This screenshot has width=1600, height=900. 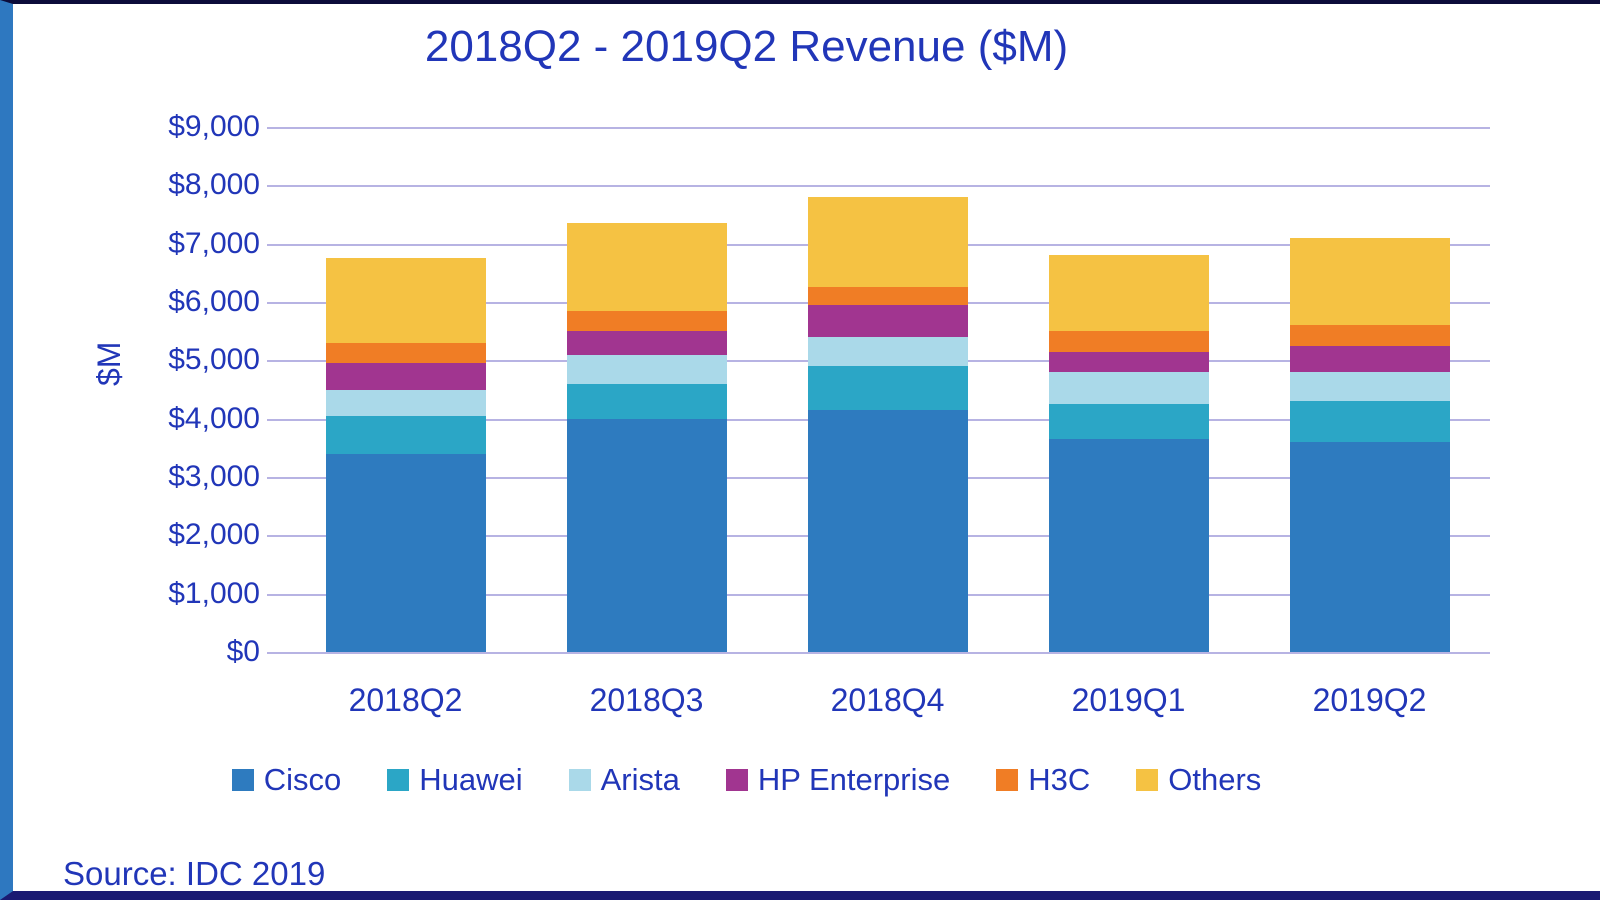 What do you see at coordinates (640, 779) in the screenshot?
I see `legend-label: Arista` at bounding box center [640, 779].